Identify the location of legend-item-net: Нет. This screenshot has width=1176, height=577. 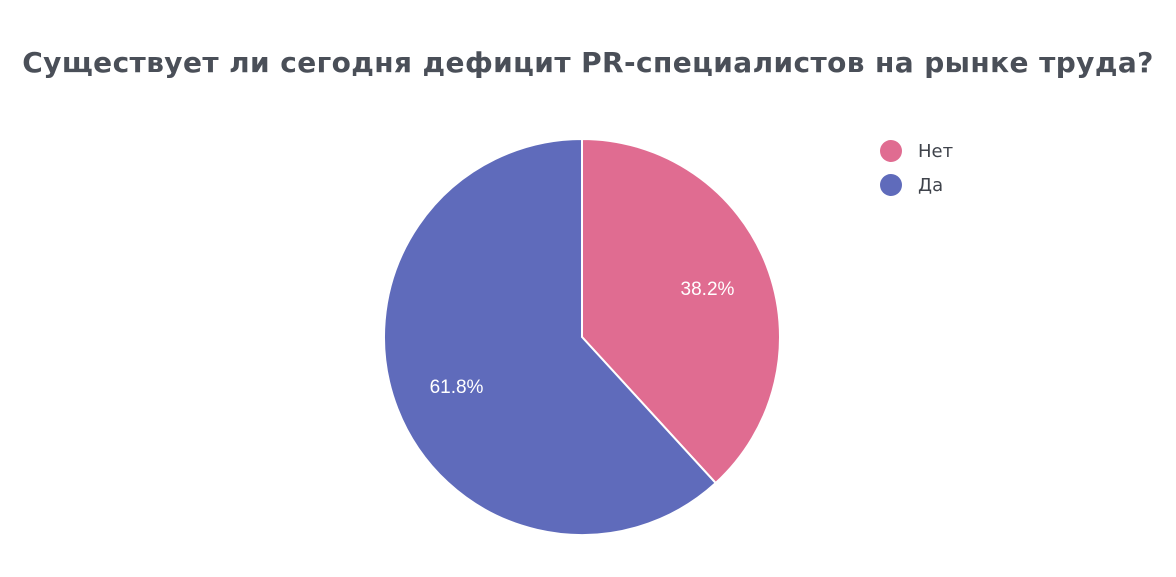
(916, 151).